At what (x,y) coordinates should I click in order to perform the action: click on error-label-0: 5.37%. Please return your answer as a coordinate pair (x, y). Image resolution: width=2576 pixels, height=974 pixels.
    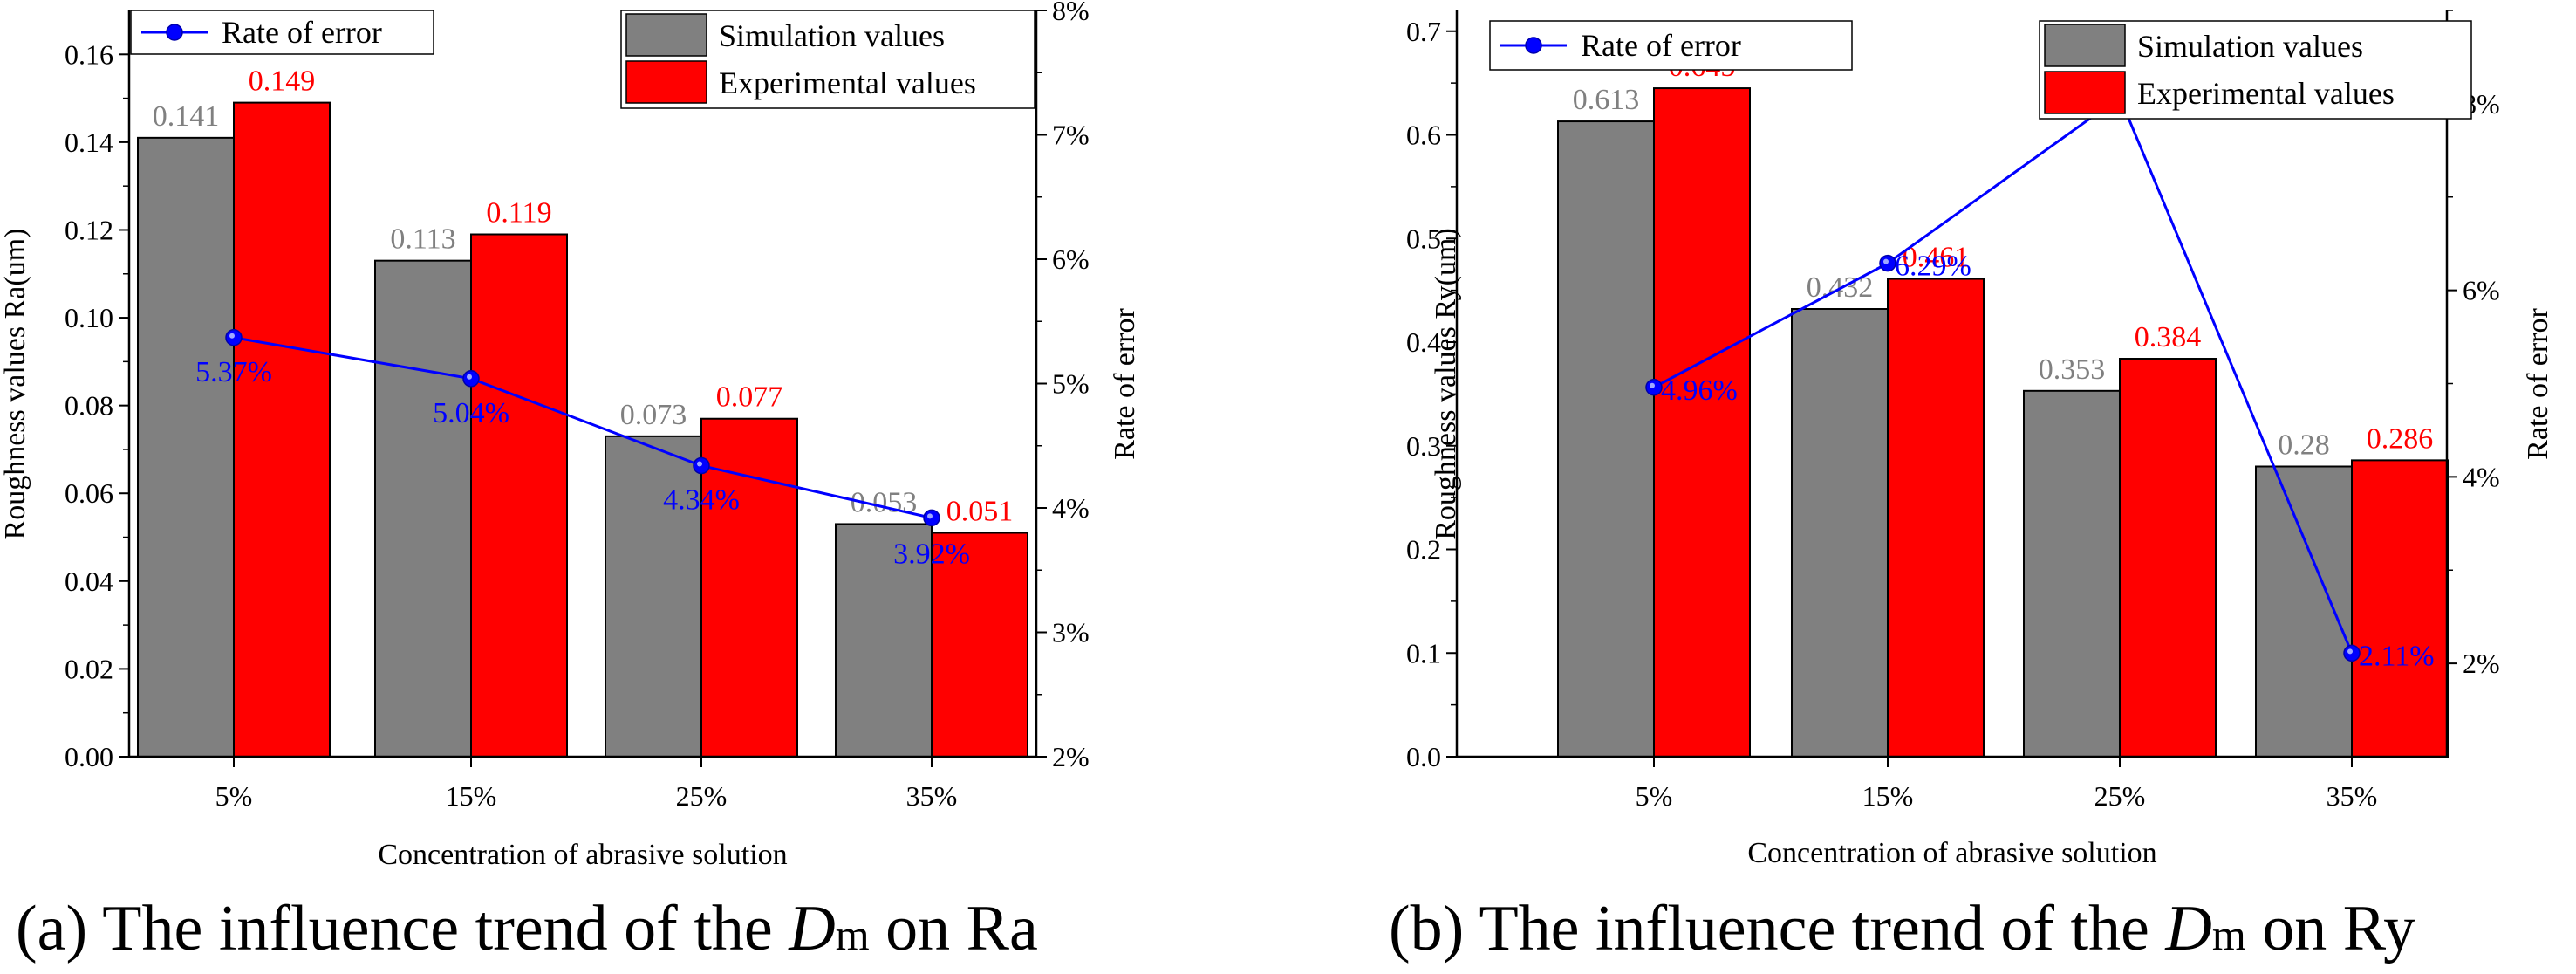
    Looking at the image, I should click on (233, 372).